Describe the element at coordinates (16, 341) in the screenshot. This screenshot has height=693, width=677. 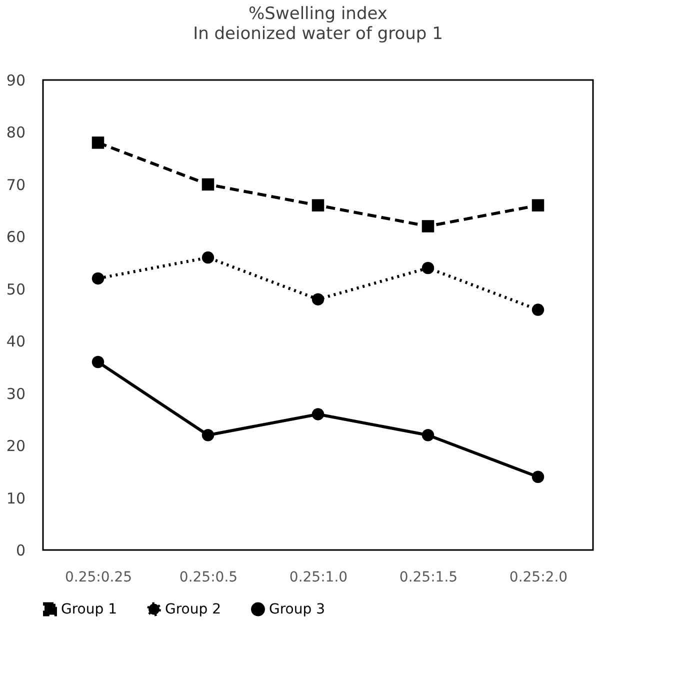
I see `y-tick-label: 40` at that location.